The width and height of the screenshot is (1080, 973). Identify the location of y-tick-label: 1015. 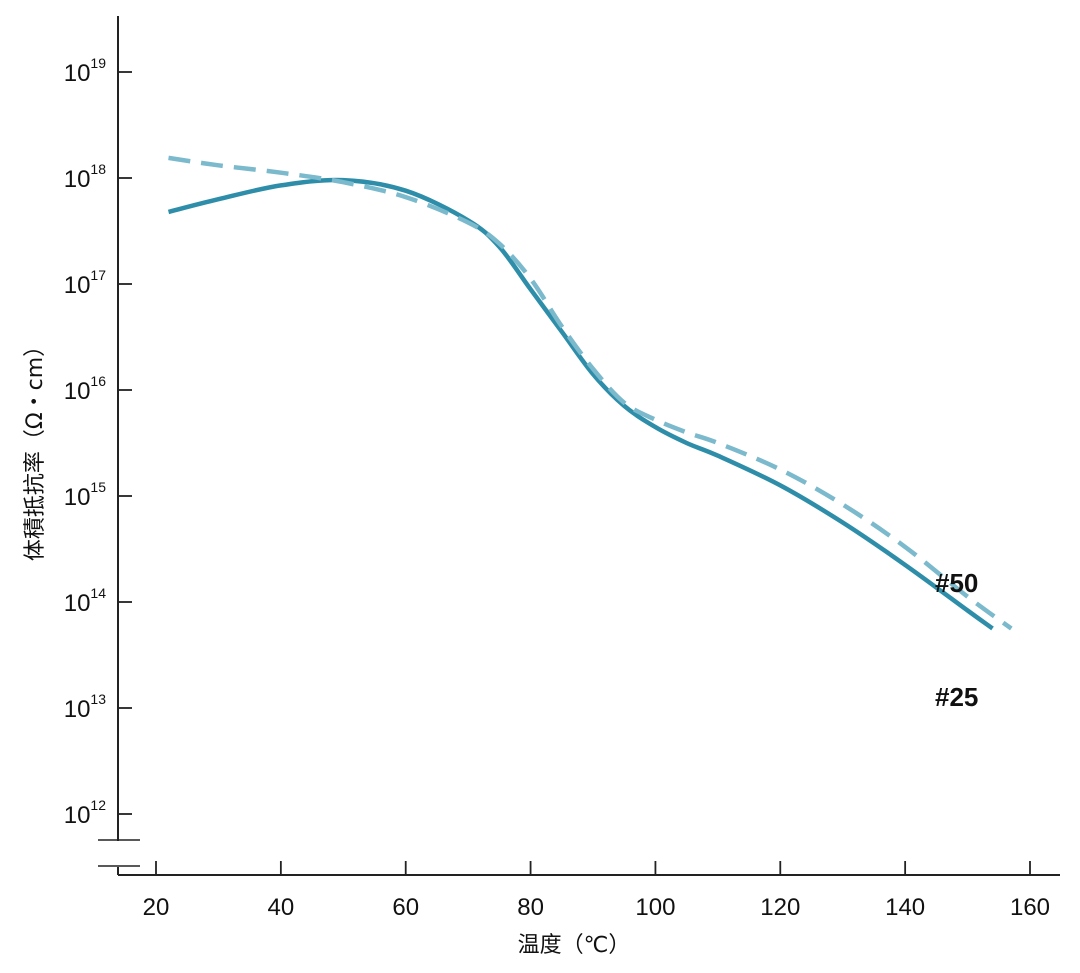
(85, 495).